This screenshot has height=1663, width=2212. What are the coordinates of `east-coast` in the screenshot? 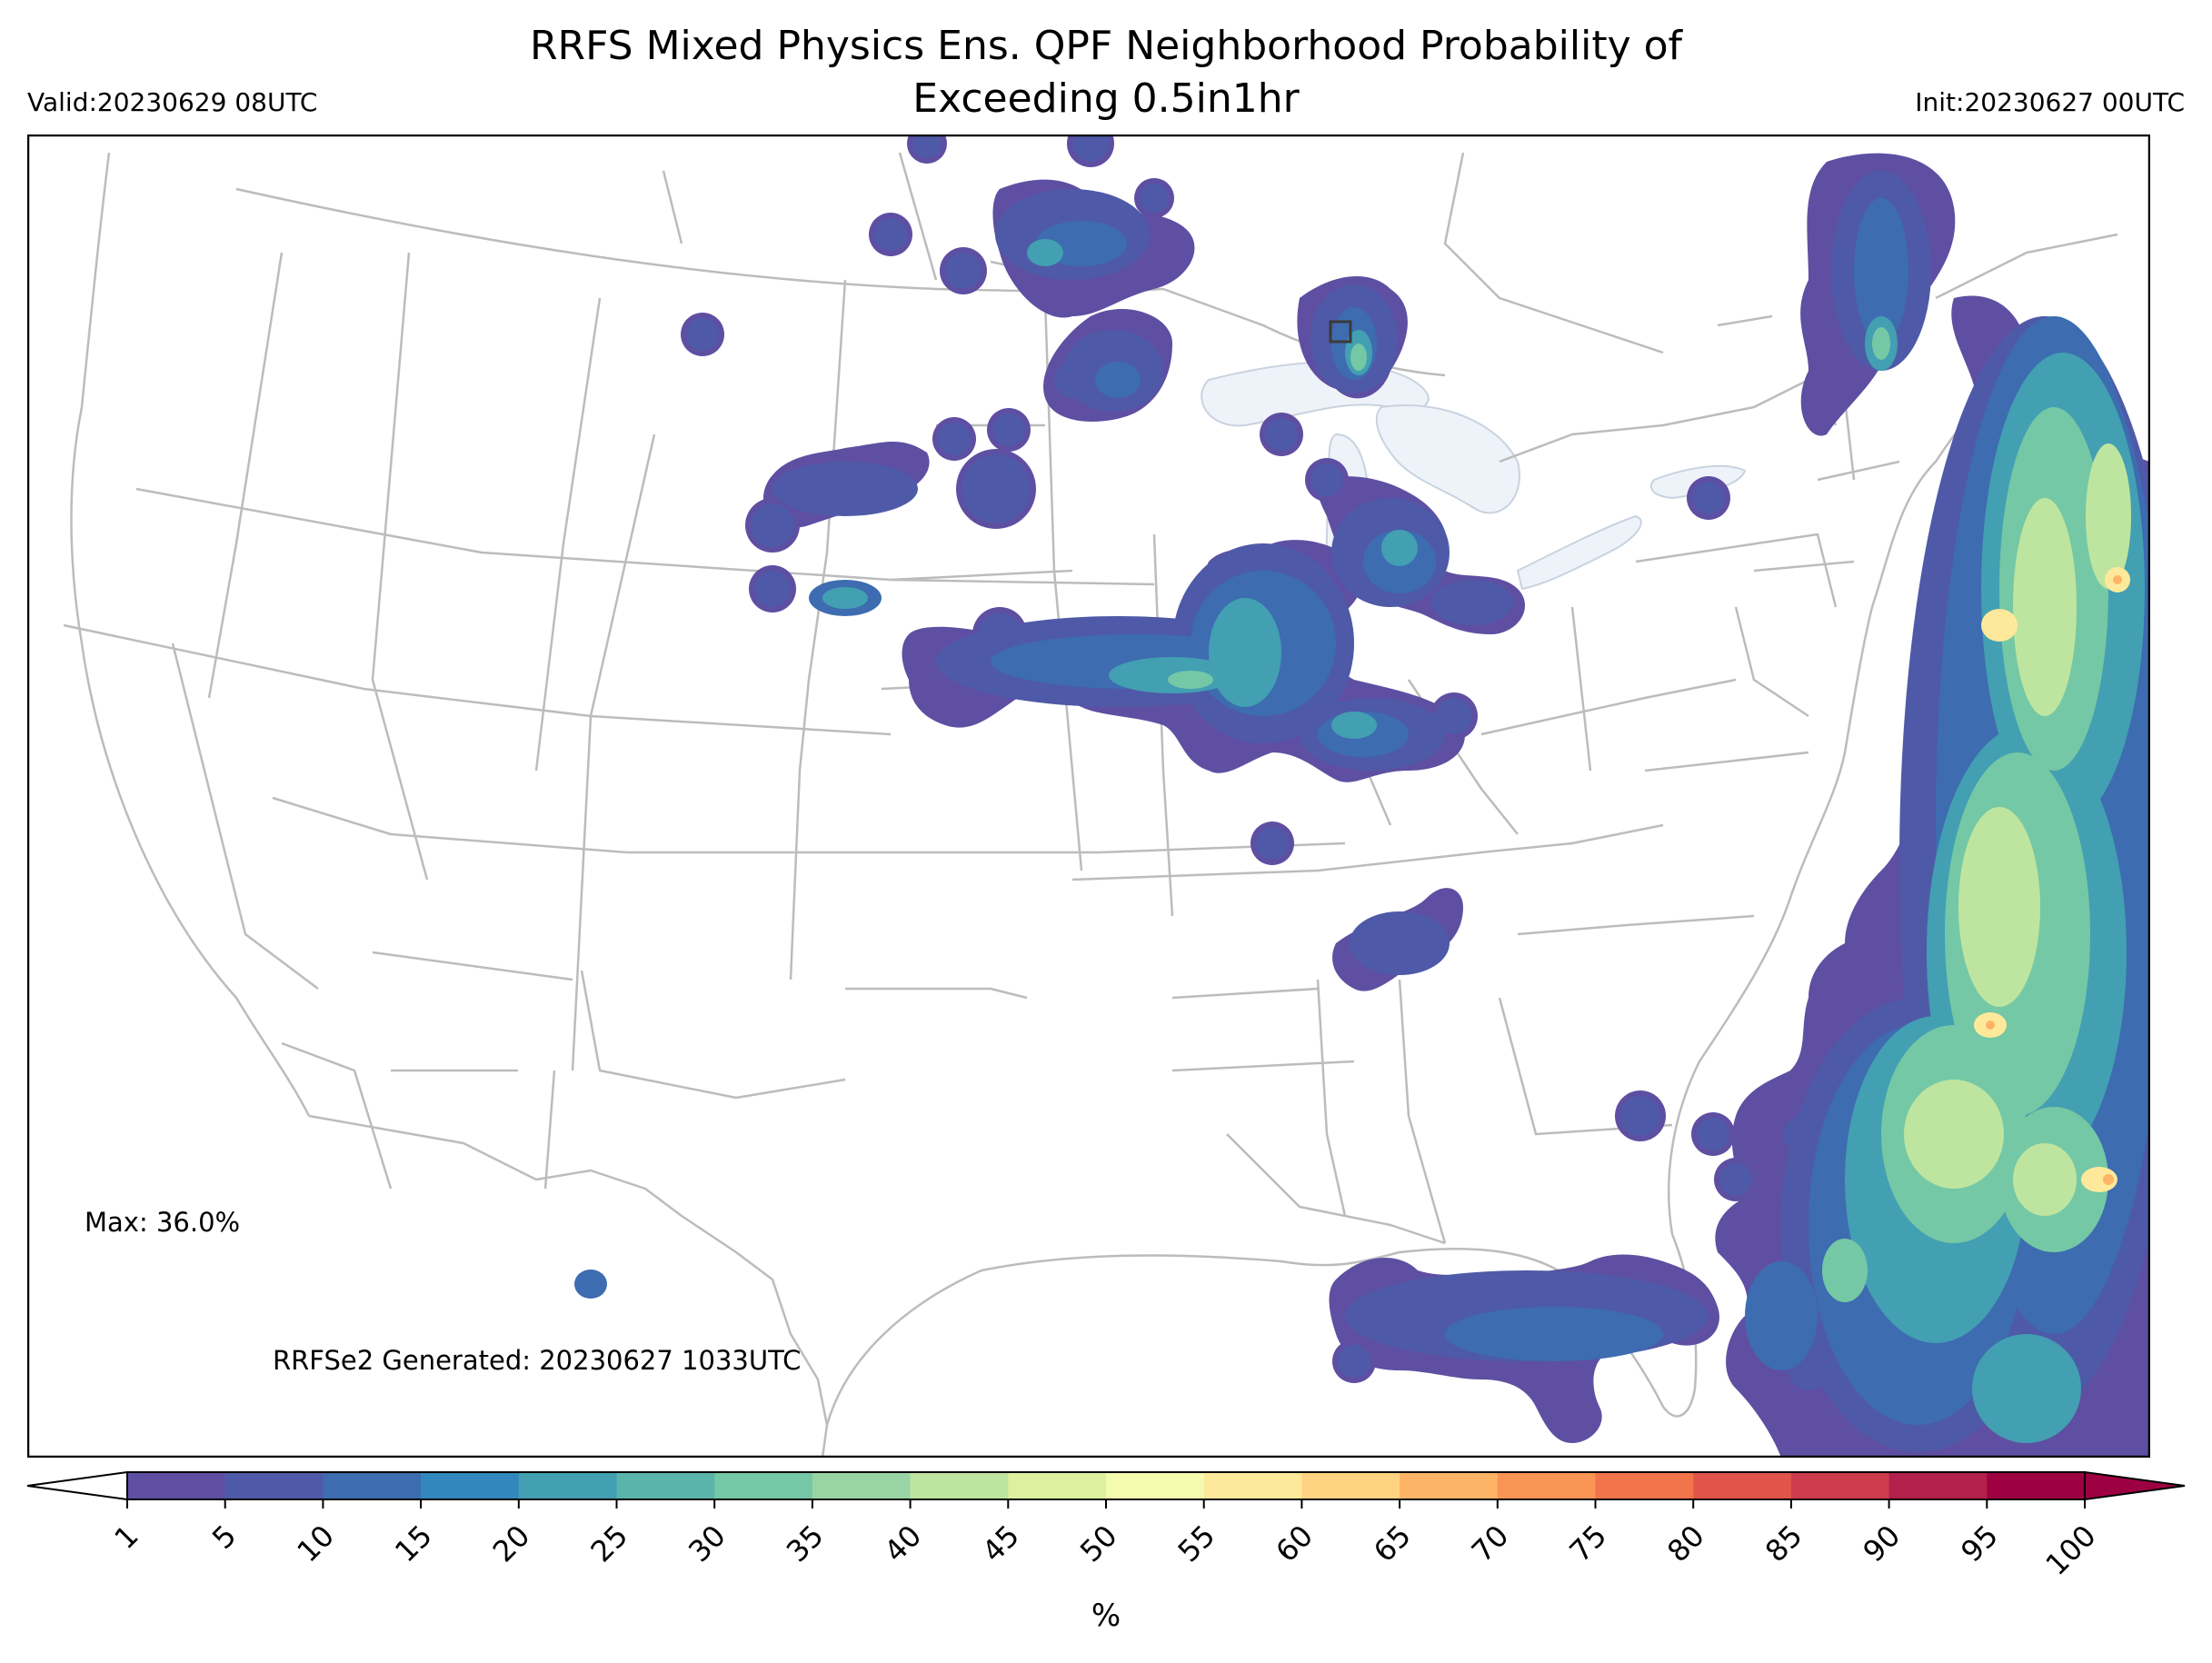 It's located at (1838, 807).